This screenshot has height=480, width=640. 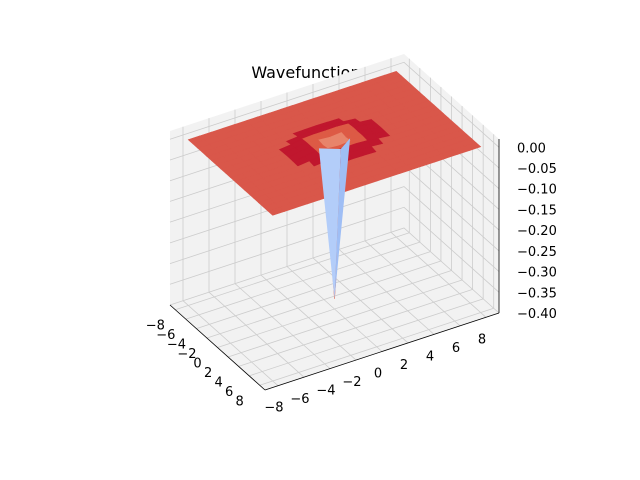 What do you see at coordinates (537, 314) in the screenshot?
I see `z-tick-label: −0.40` at bounding box center [537, 314].